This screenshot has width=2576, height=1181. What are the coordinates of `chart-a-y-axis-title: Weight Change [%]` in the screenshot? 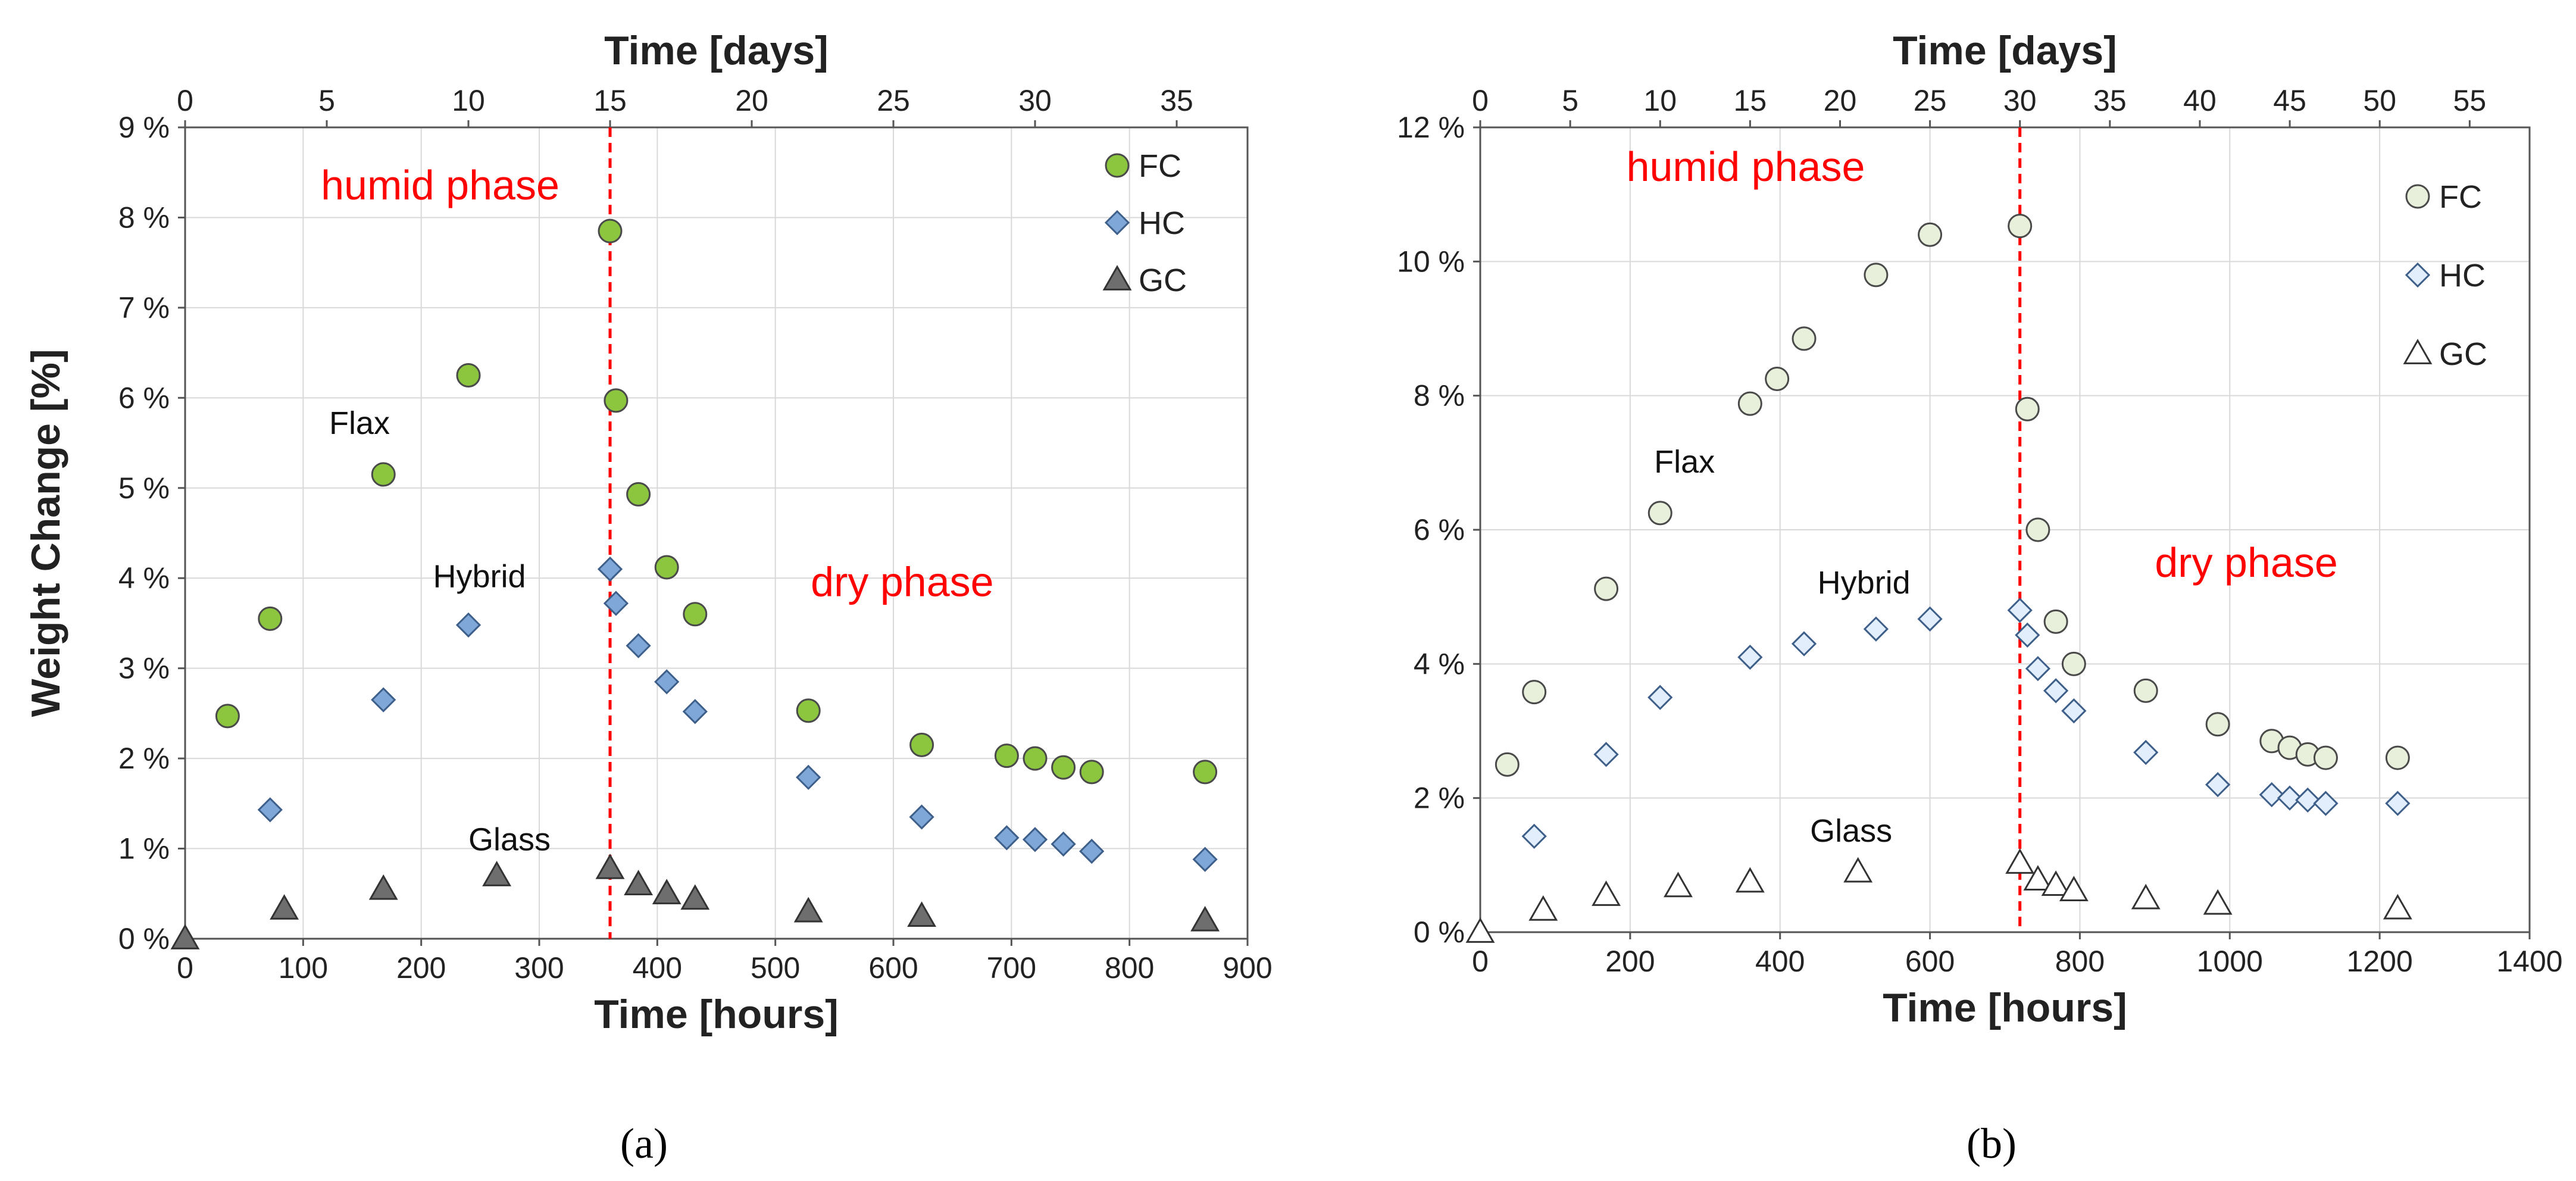 It's located at (45, 533).